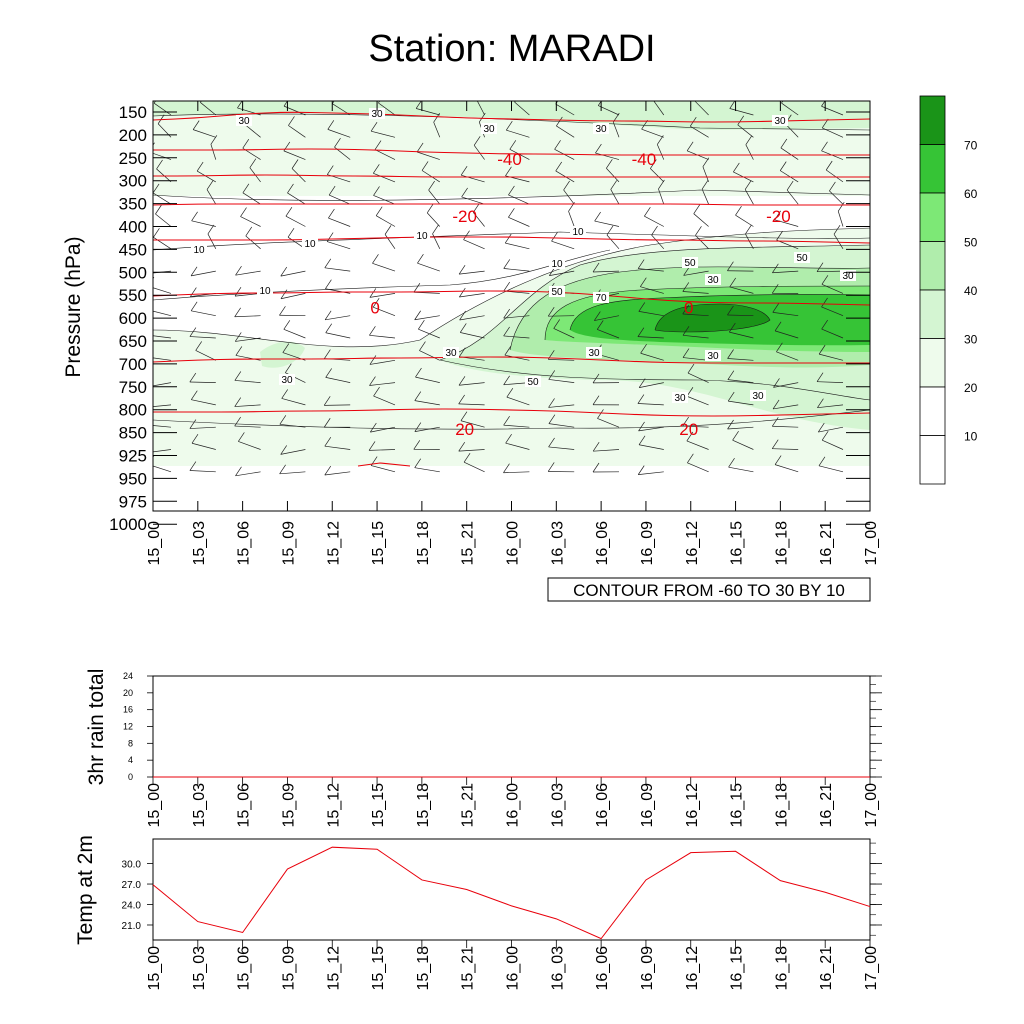 This screenshot has width=1024, height=1024. Describe the element at coordinates (737, 968) in the screenshot. I see `temperature-x-tick-label: 16_15` at that location.